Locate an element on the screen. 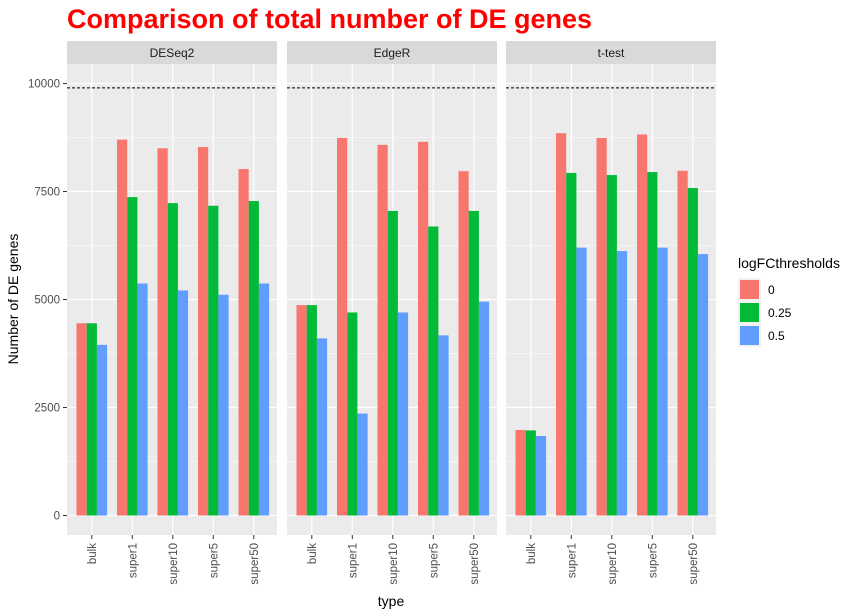  facet-strip-label: t-test is located at coordinates (611, 53).